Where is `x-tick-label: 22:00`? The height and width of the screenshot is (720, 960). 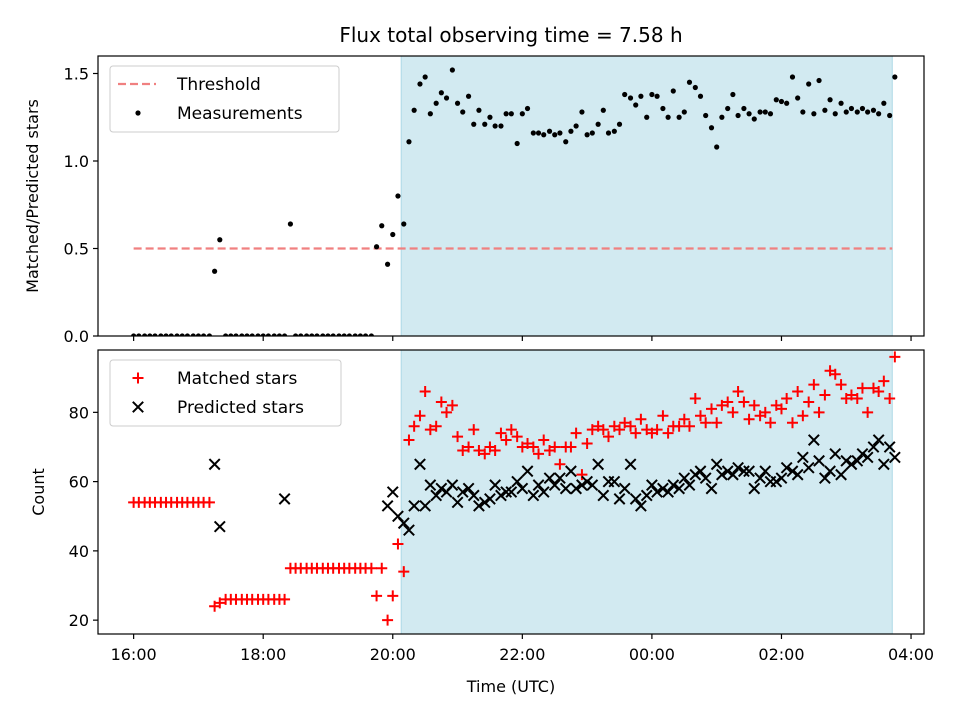 x-tick-label: 22:00 is located at coordinates (522, 654).